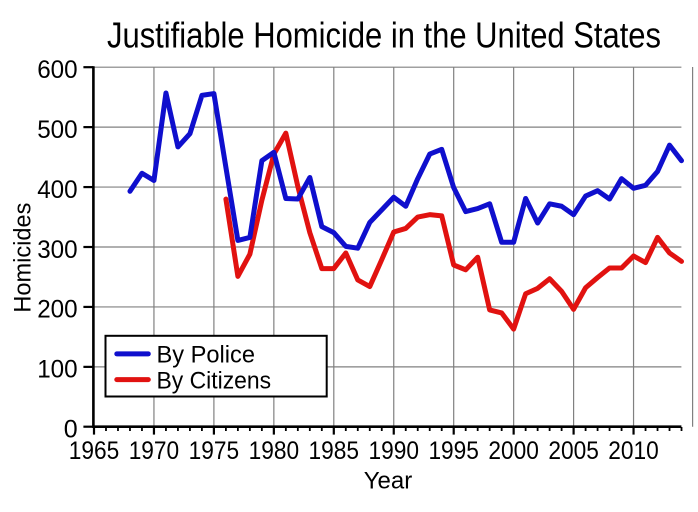 The image size is (698, 512). Describe the element at coordinates (57, 370) in the screenshot. I see `svg-text: 100` at that location.